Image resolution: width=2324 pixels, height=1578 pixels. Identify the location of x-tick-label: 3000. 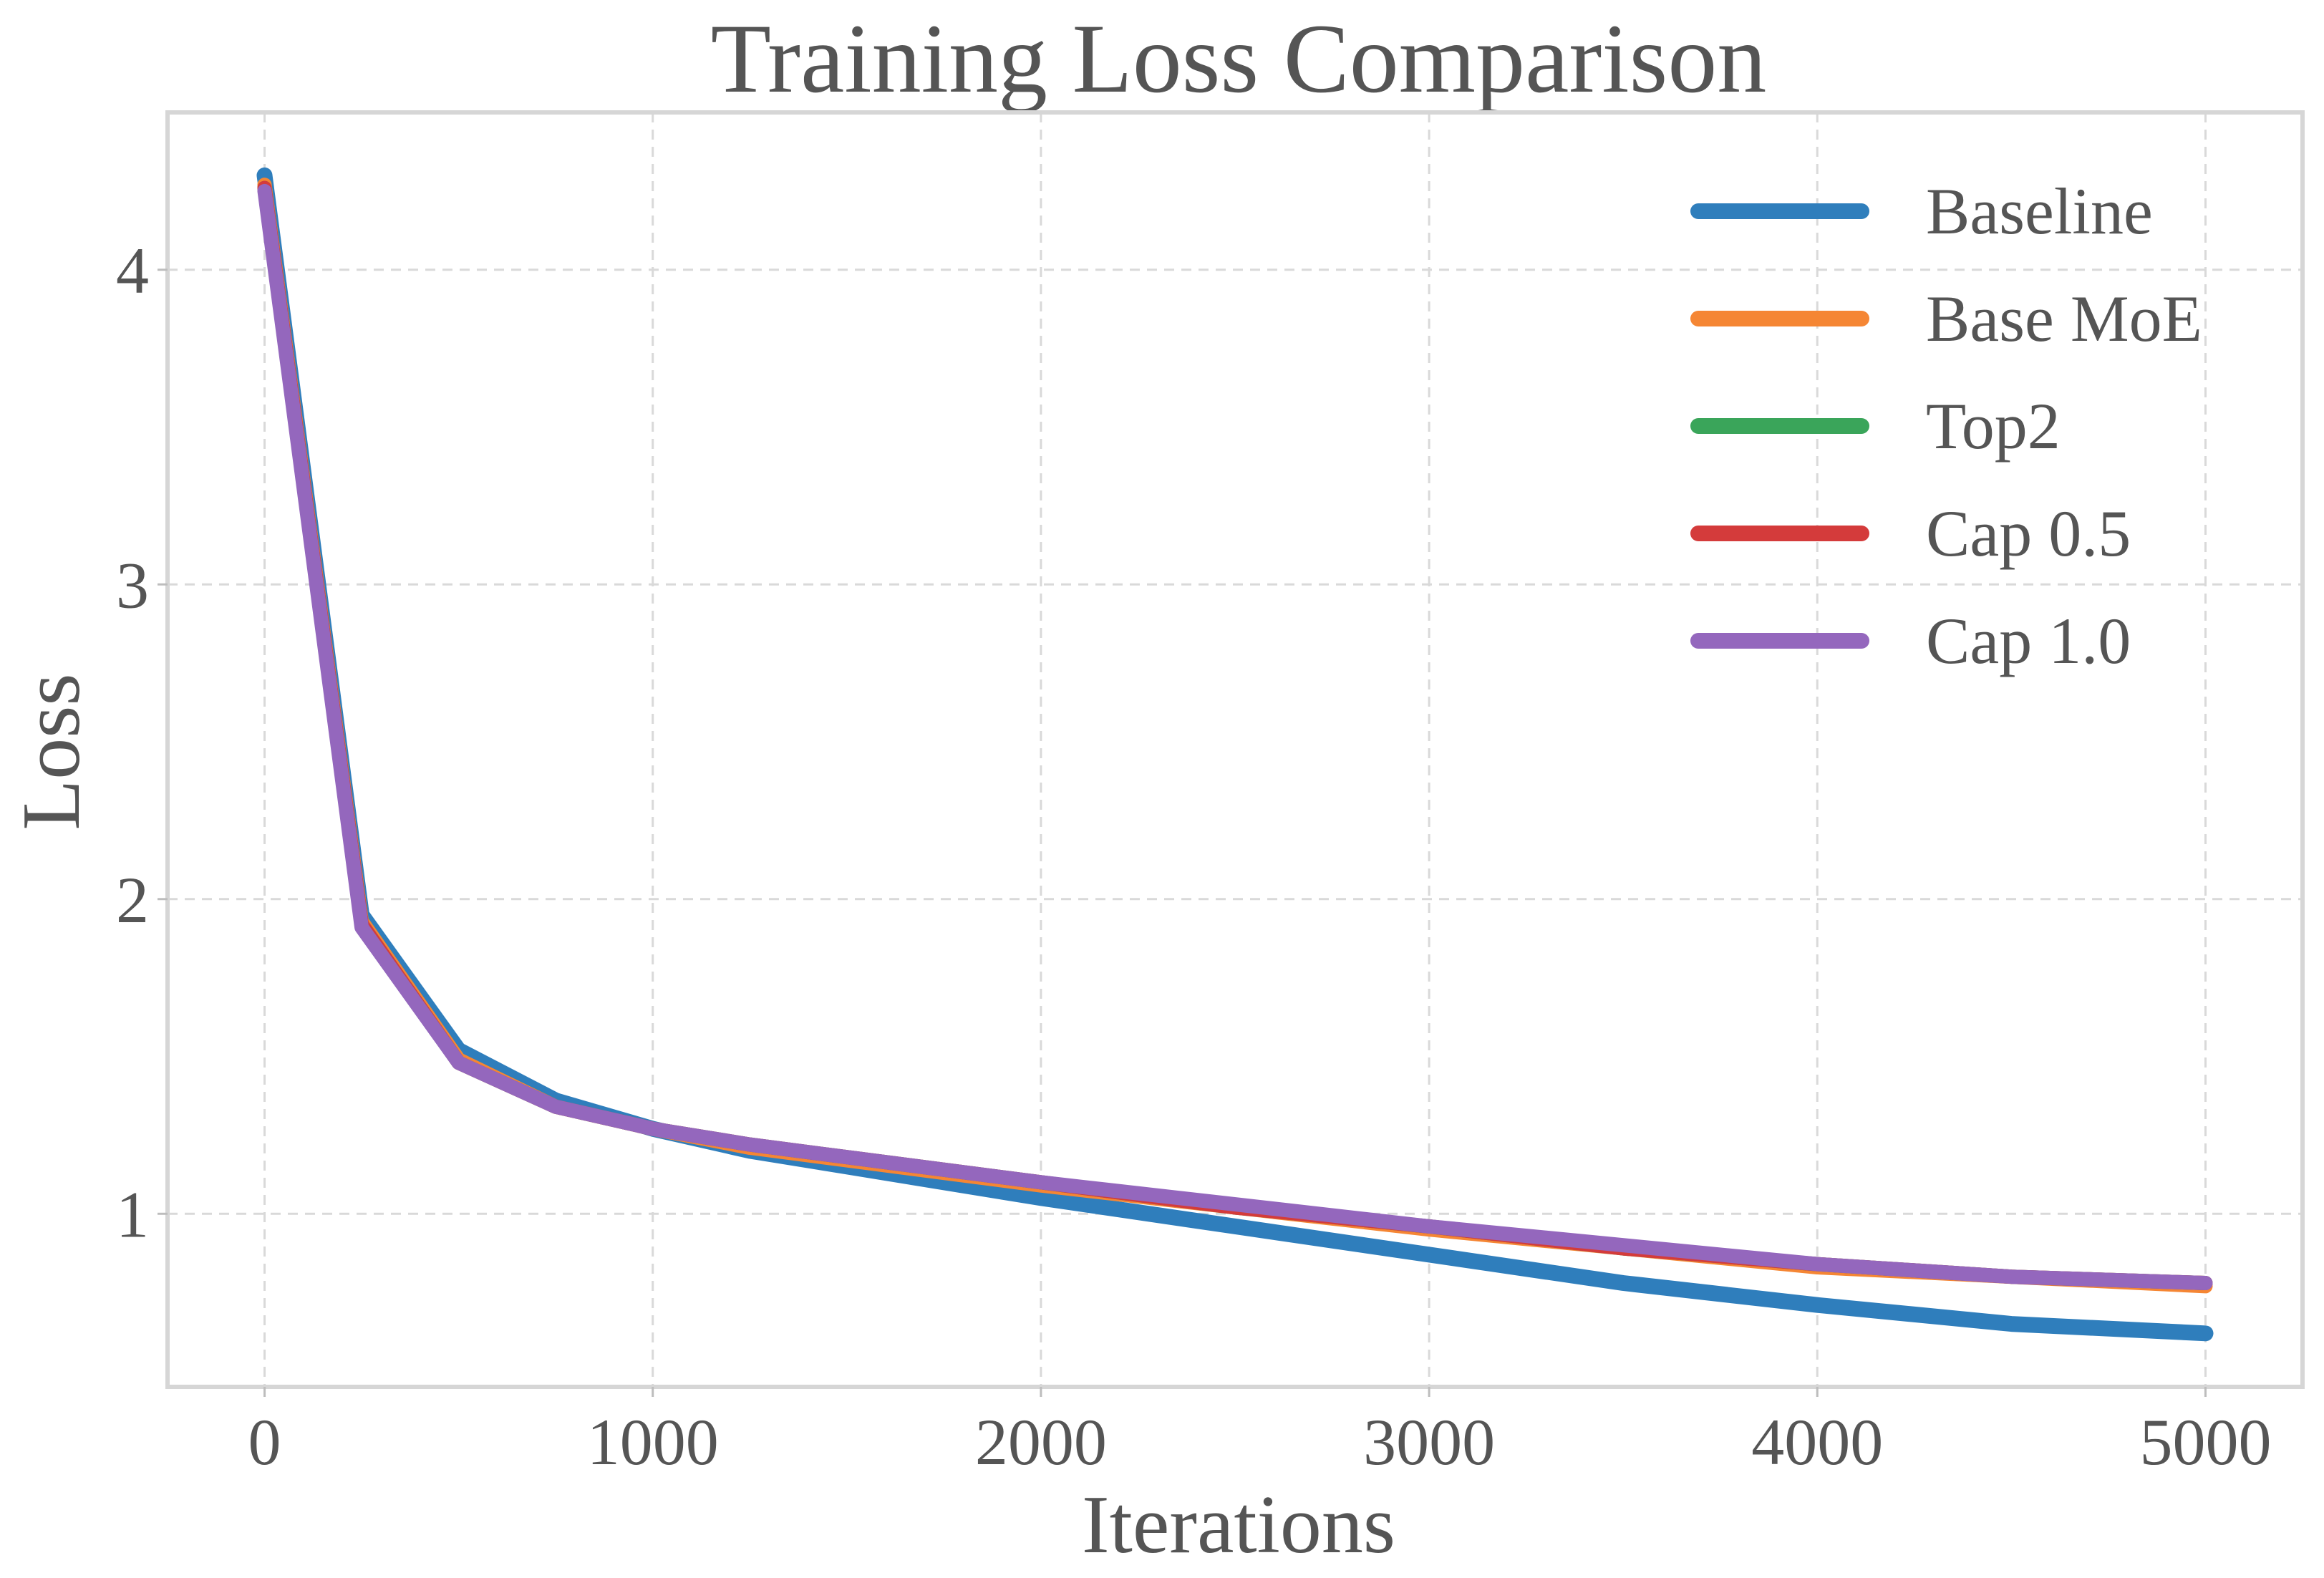
(1429, 1442).